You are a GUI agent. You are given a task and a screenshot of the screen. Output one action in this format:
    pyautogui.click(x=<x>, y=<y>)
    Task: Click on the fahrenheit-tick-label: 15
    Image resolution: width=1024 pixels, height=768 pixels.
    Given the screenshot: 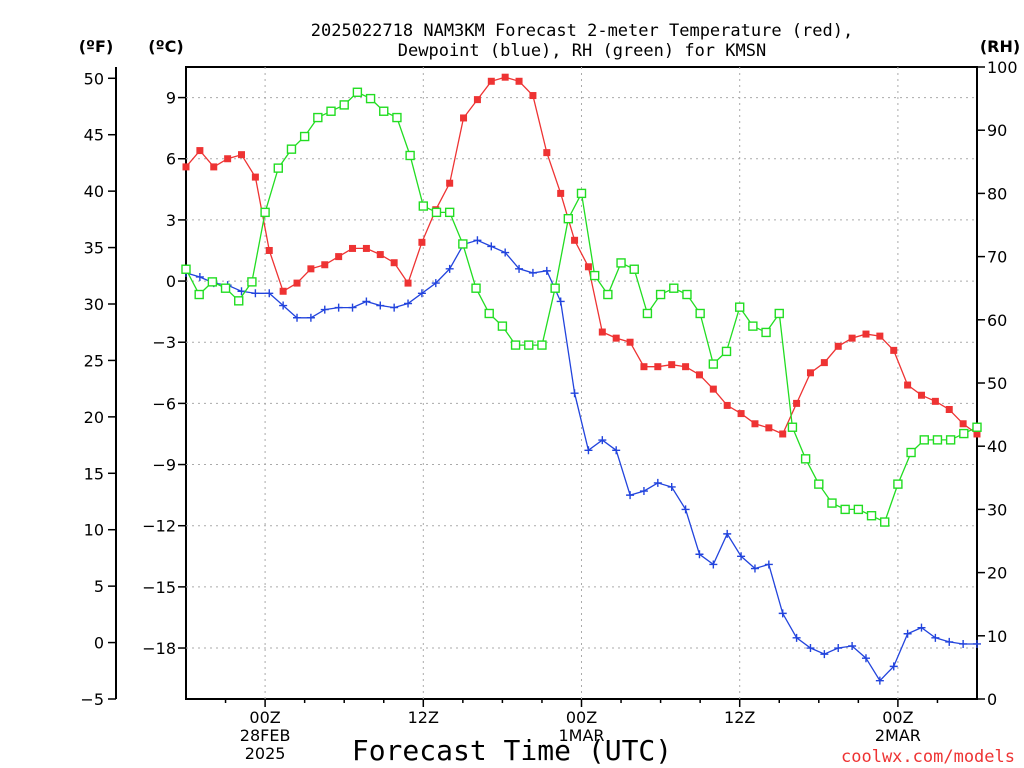 What is the action you would take?
    pyautogui.click(x=94, y=473)
    